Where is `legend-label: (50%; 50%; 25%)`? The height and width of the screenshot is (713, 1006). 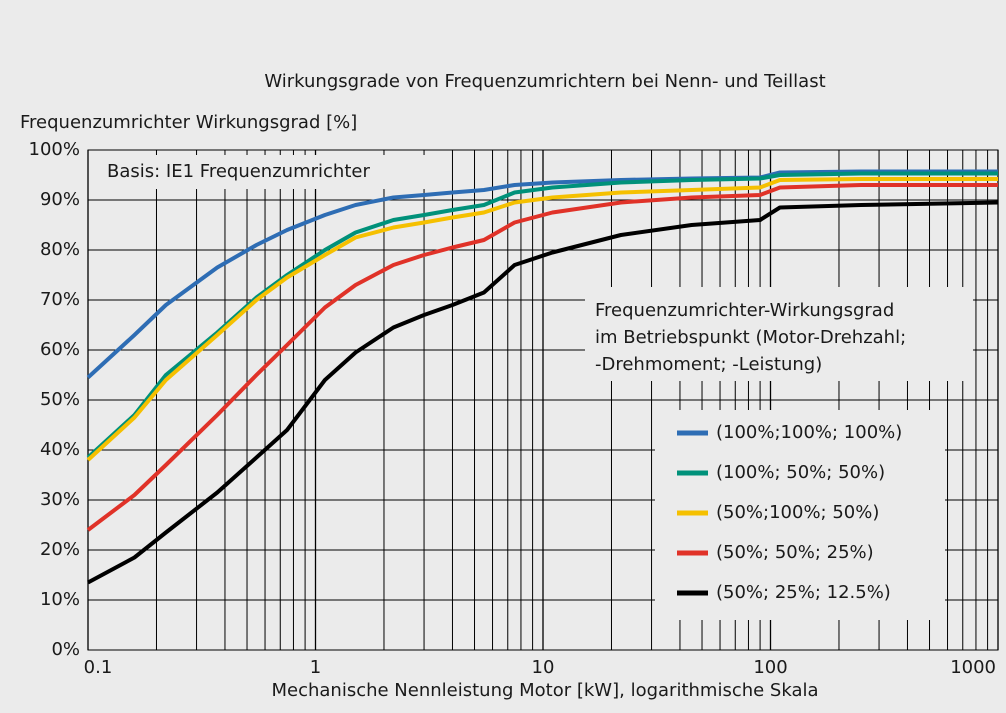
legend-label: (50%; 50%; 25%) is located at coordinates (795, 552).